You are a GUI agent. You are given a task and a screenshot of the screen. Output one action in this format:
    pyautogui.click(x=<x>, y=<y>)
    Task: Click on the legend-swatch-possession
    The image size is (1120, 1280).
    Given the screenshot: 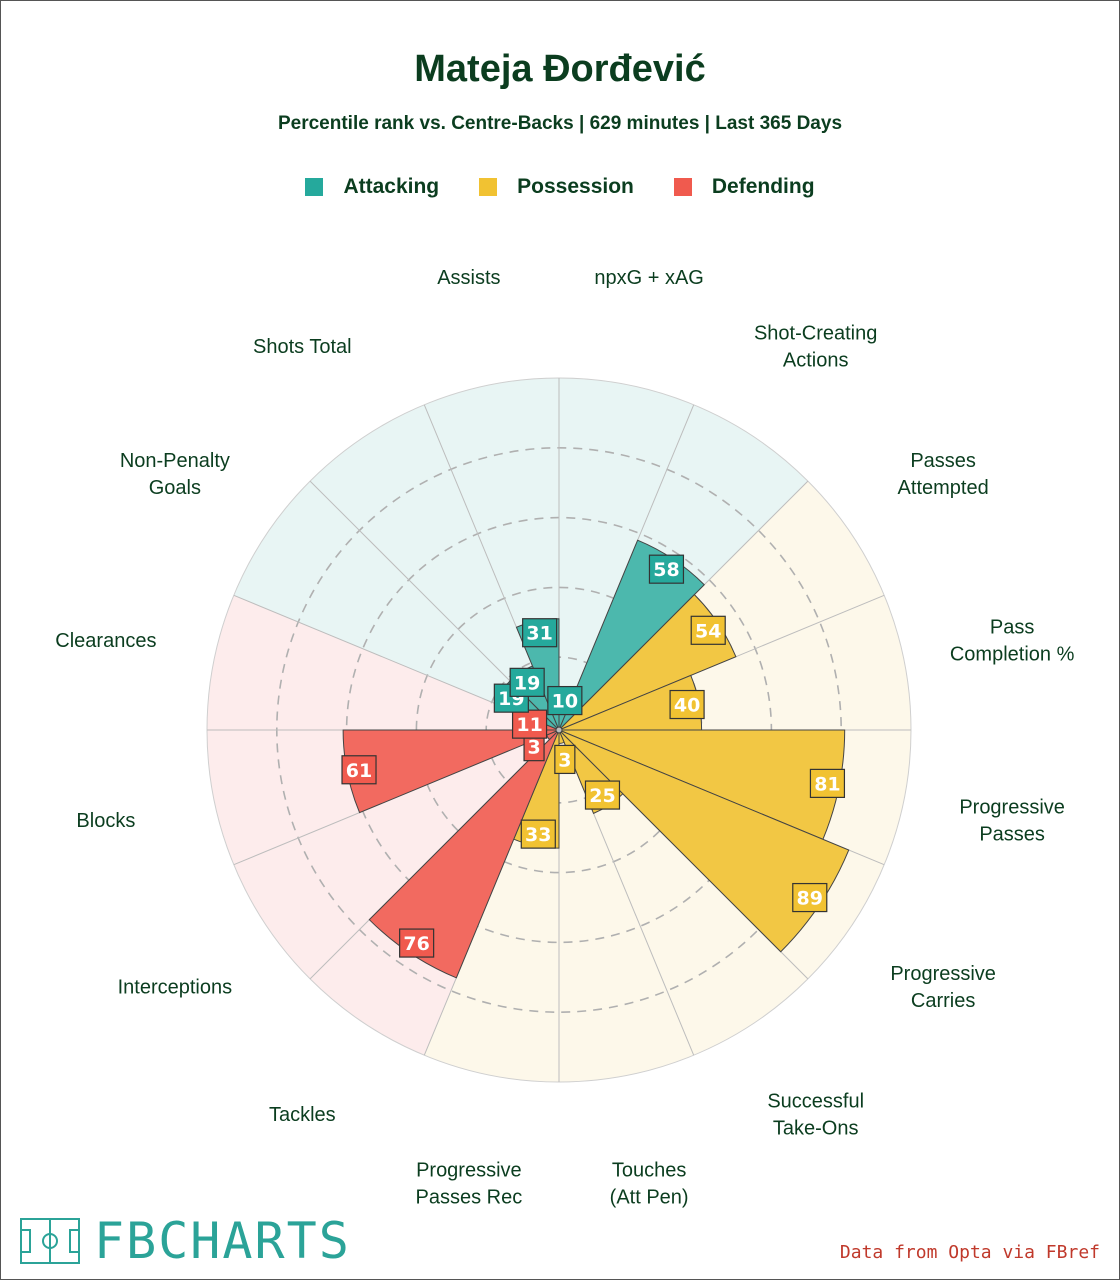 What is the action you would take?
    pyautogui.click(x=488, y=187)
    